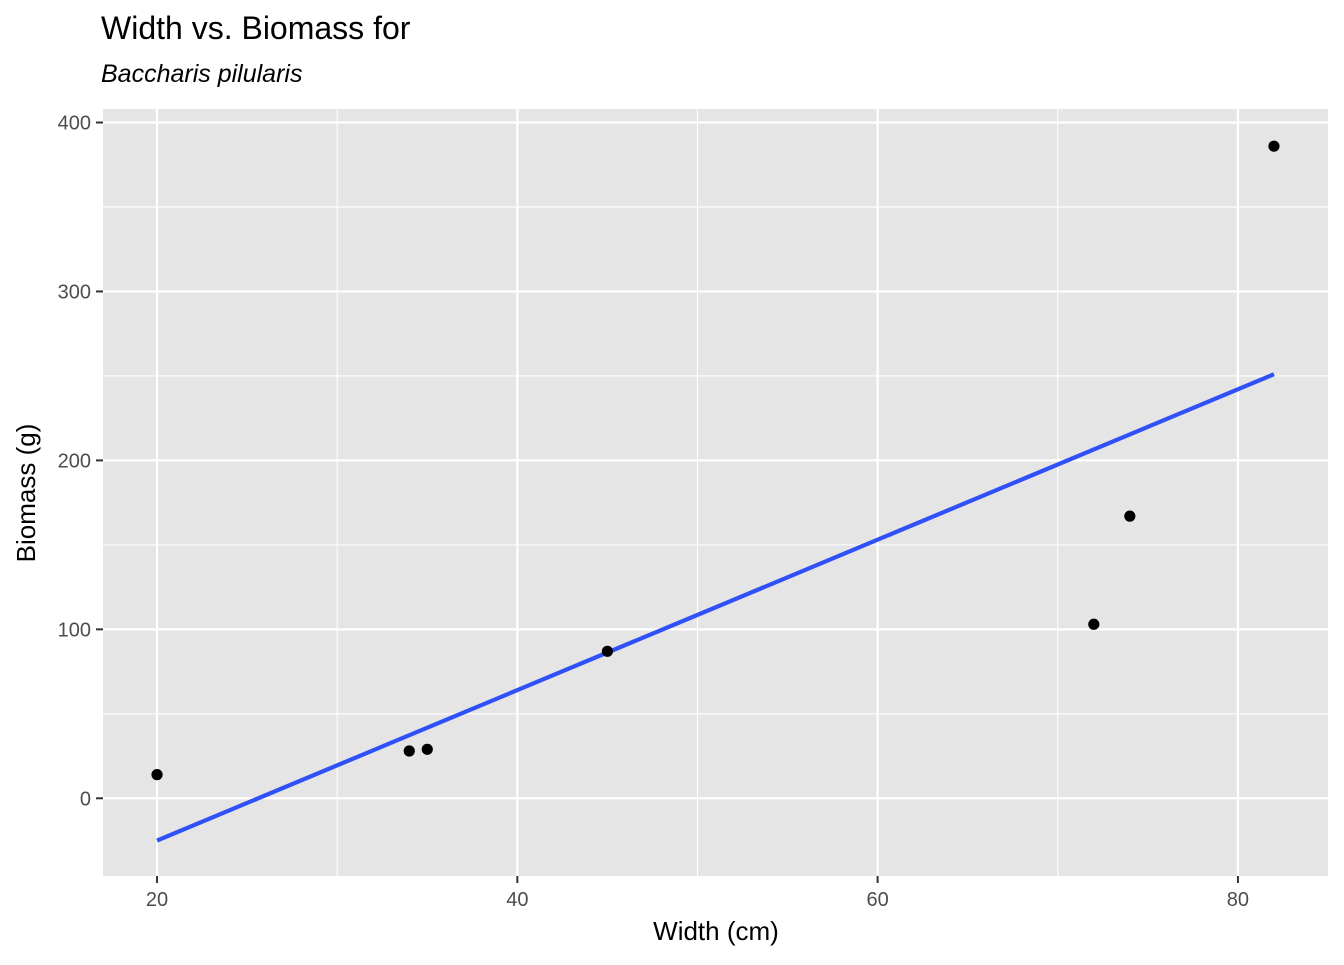  Describe the element at coordinates (878, 900) in the screenshot. I see `x-tick-label: 60` at that location.